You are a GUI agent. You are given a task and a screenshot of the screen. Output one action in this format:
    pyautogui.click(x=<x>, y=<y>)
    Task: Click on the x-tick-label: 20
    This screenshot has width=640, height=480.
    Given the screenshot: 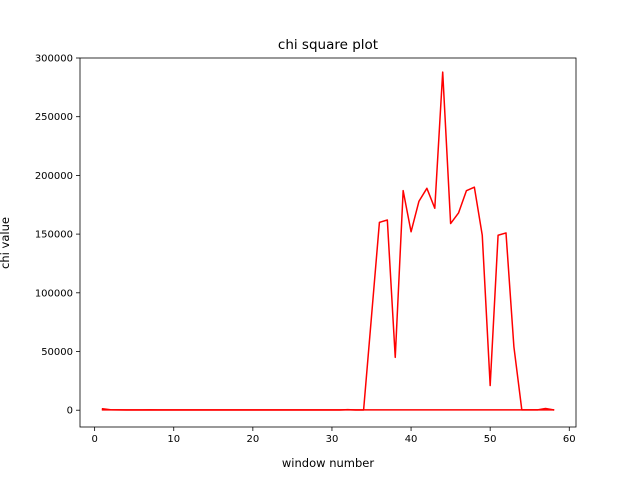 What is the action you would take?
    pyautogui.click(x=252, y=439)
    